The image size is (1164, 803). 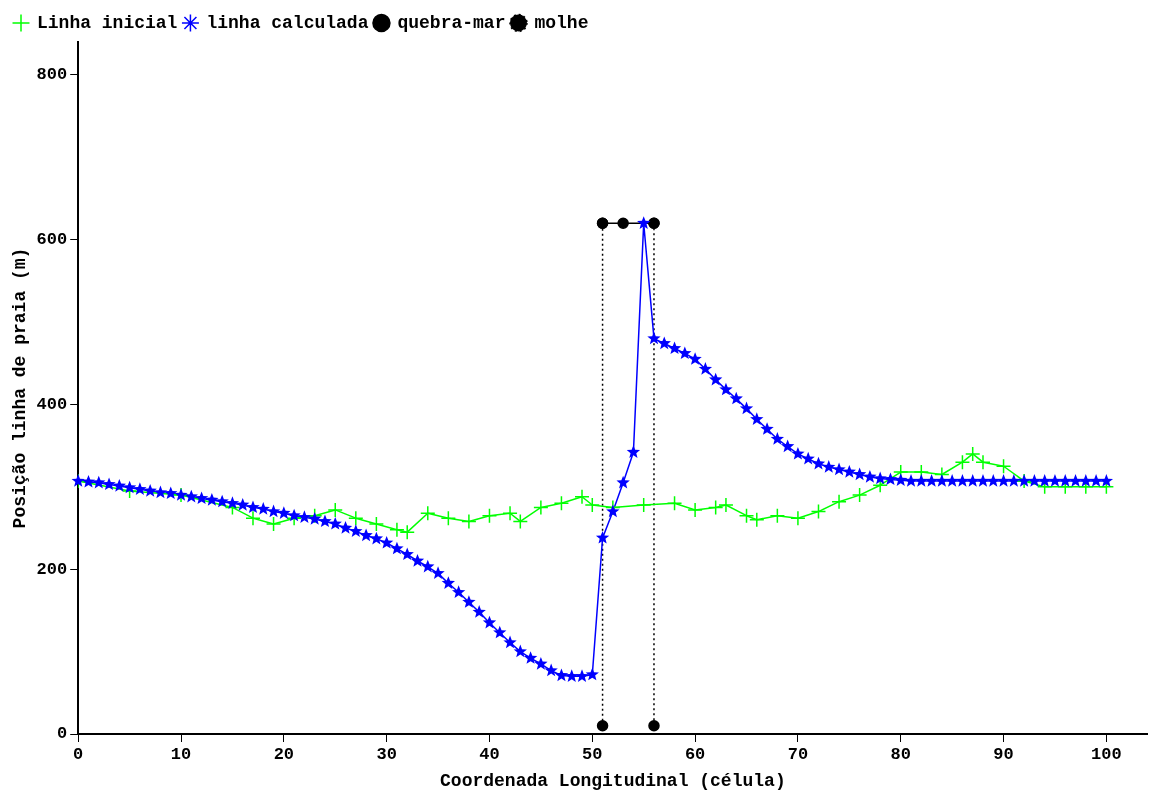 What do you see at coordinates (592, 755) in the screenshot?
I see `x-tick-label: 50` at bounding box center [592, 755].